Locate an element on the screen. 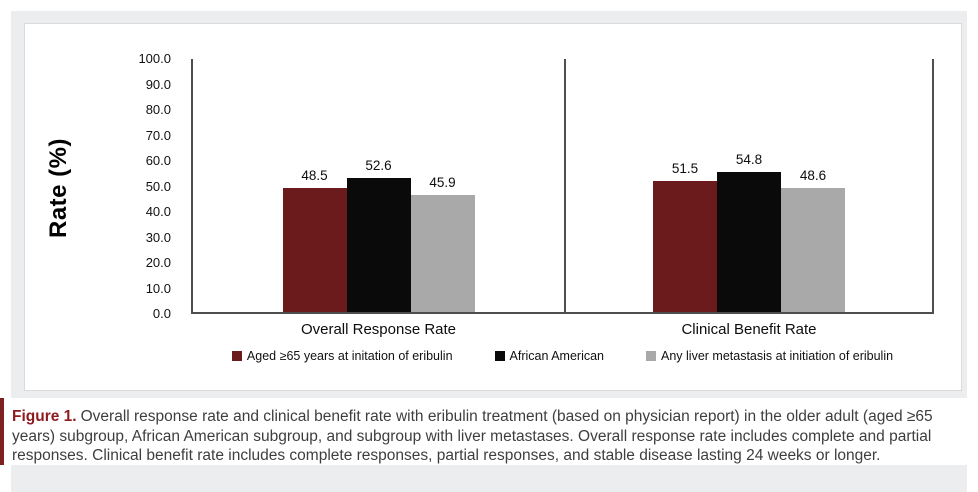  y-tick-label: 30.0 is located at coordinates (158, 237).